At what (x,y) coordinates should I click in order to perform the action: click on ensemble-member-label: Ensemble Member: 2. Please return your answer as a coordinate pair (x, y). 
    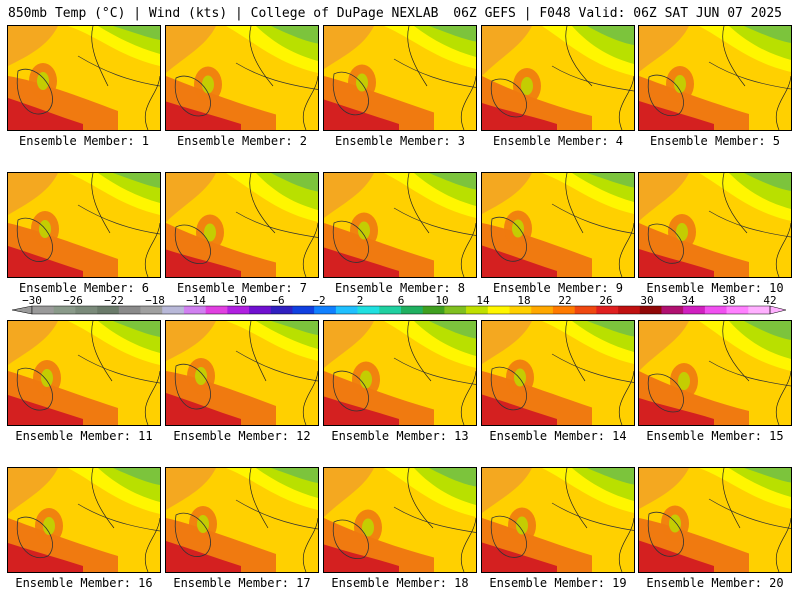
    Looking at the image, I should click on (242, 141).